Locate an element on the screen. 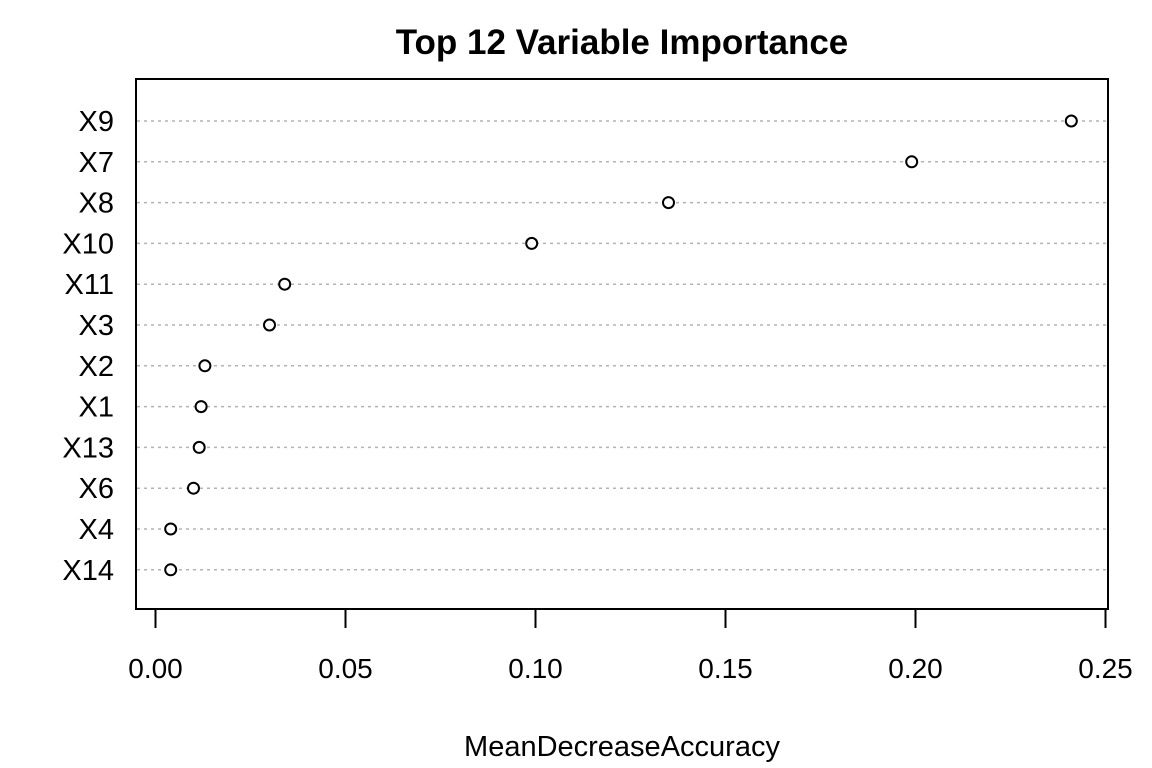 This screenshot has height=768, width=1152. x-tick-label: 0.00 is located at coordinates (155, 668).